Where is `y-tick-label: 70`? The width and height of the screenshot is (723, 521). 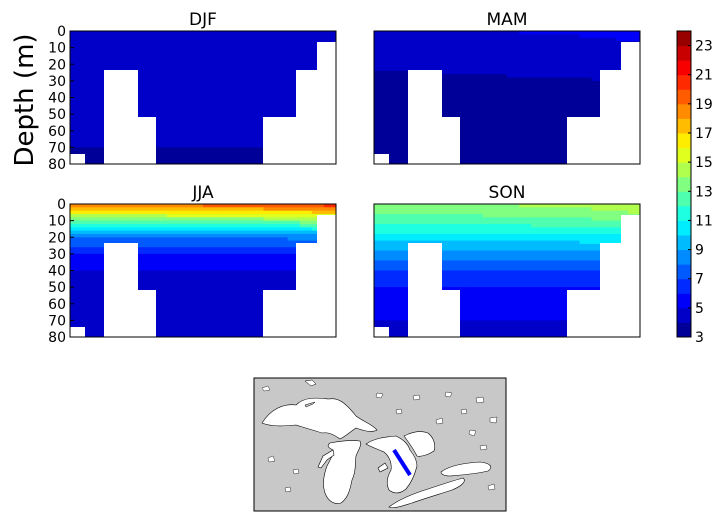
y-tick-label: 70 is located at coordinates (57, 321).